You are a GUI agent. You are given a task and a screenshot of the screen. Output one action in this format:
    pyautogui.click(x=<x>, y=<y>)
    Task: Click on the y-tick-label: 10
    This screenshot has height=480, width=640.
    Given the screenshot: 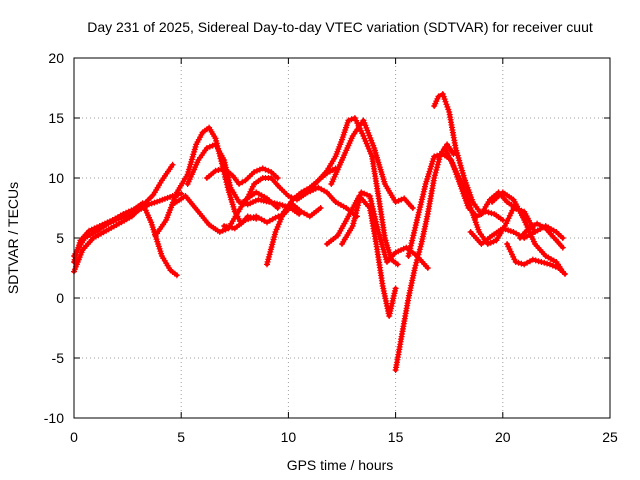 What is the action you would take?
    pyautogui.click(x=56, y=178)
    